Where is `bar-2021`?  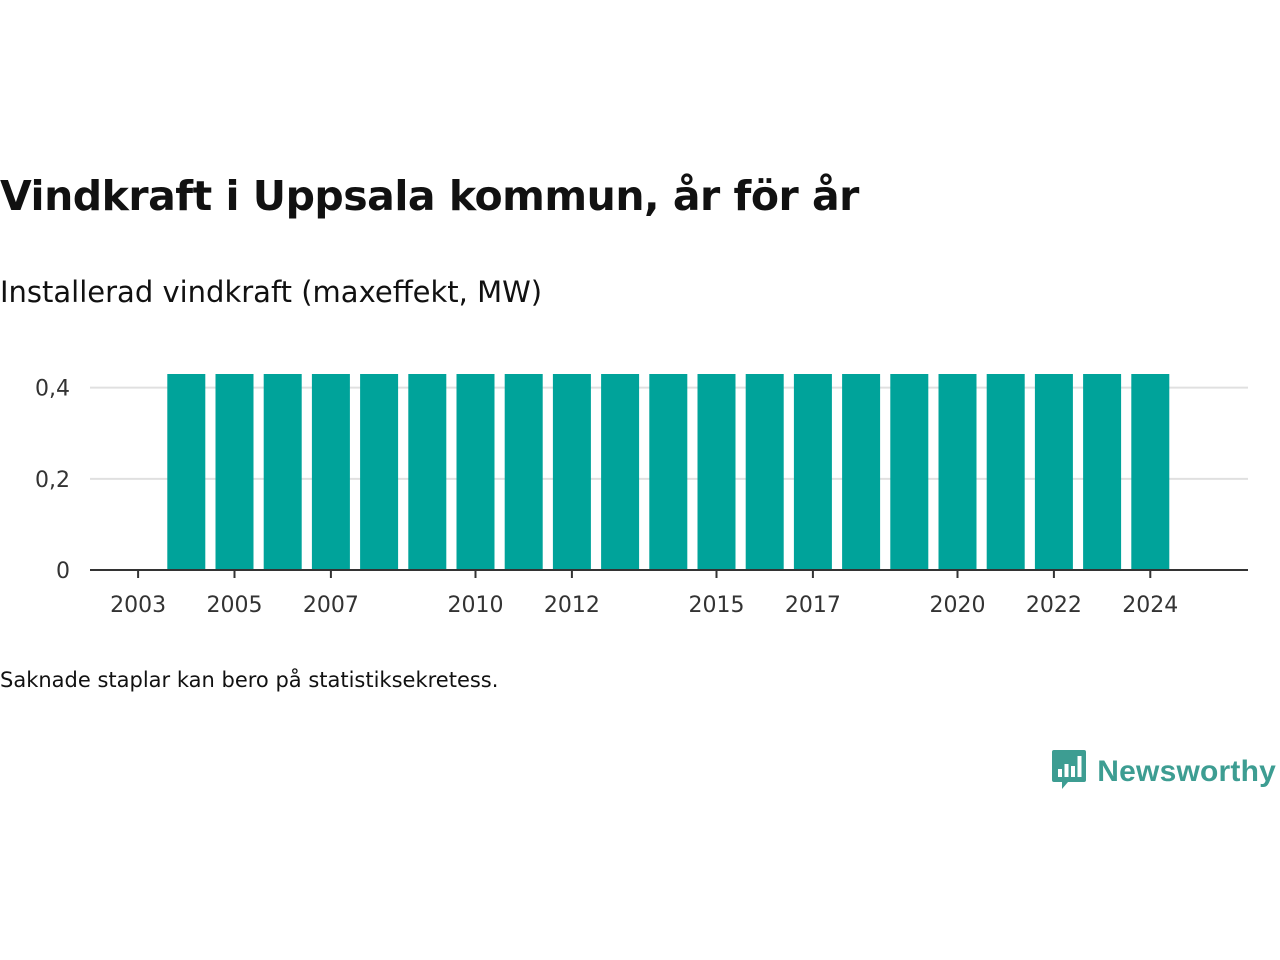 bar-2021 is located at coordinates (1005, 472).